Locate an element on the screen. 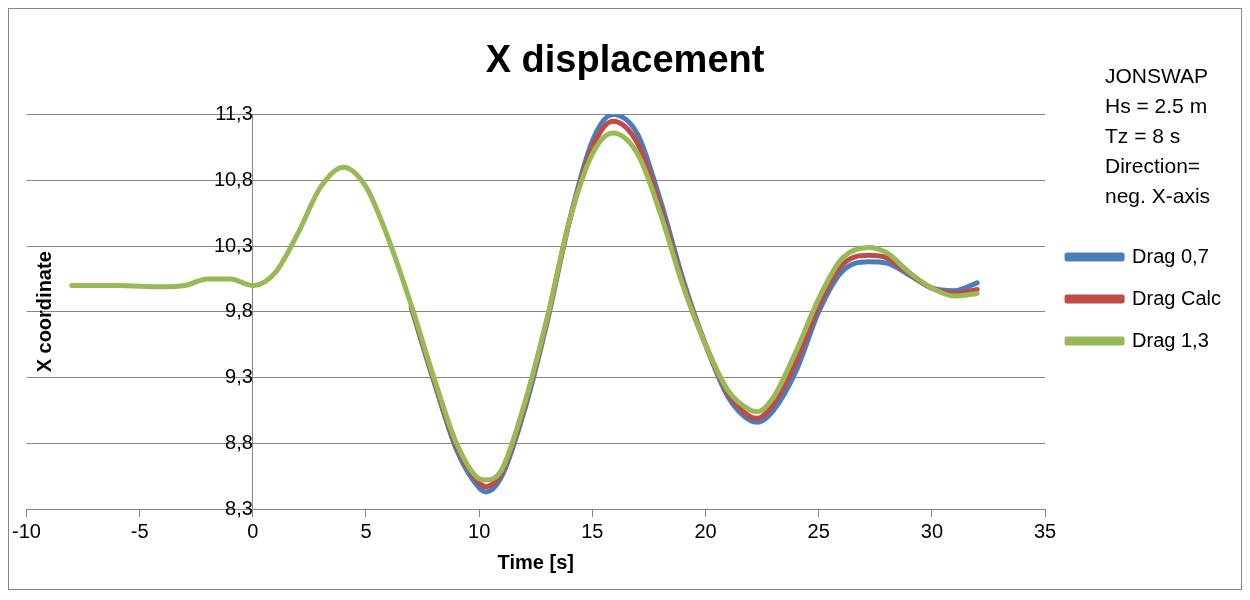  x-tick-label: 5 is located at coordinates (366, 530).